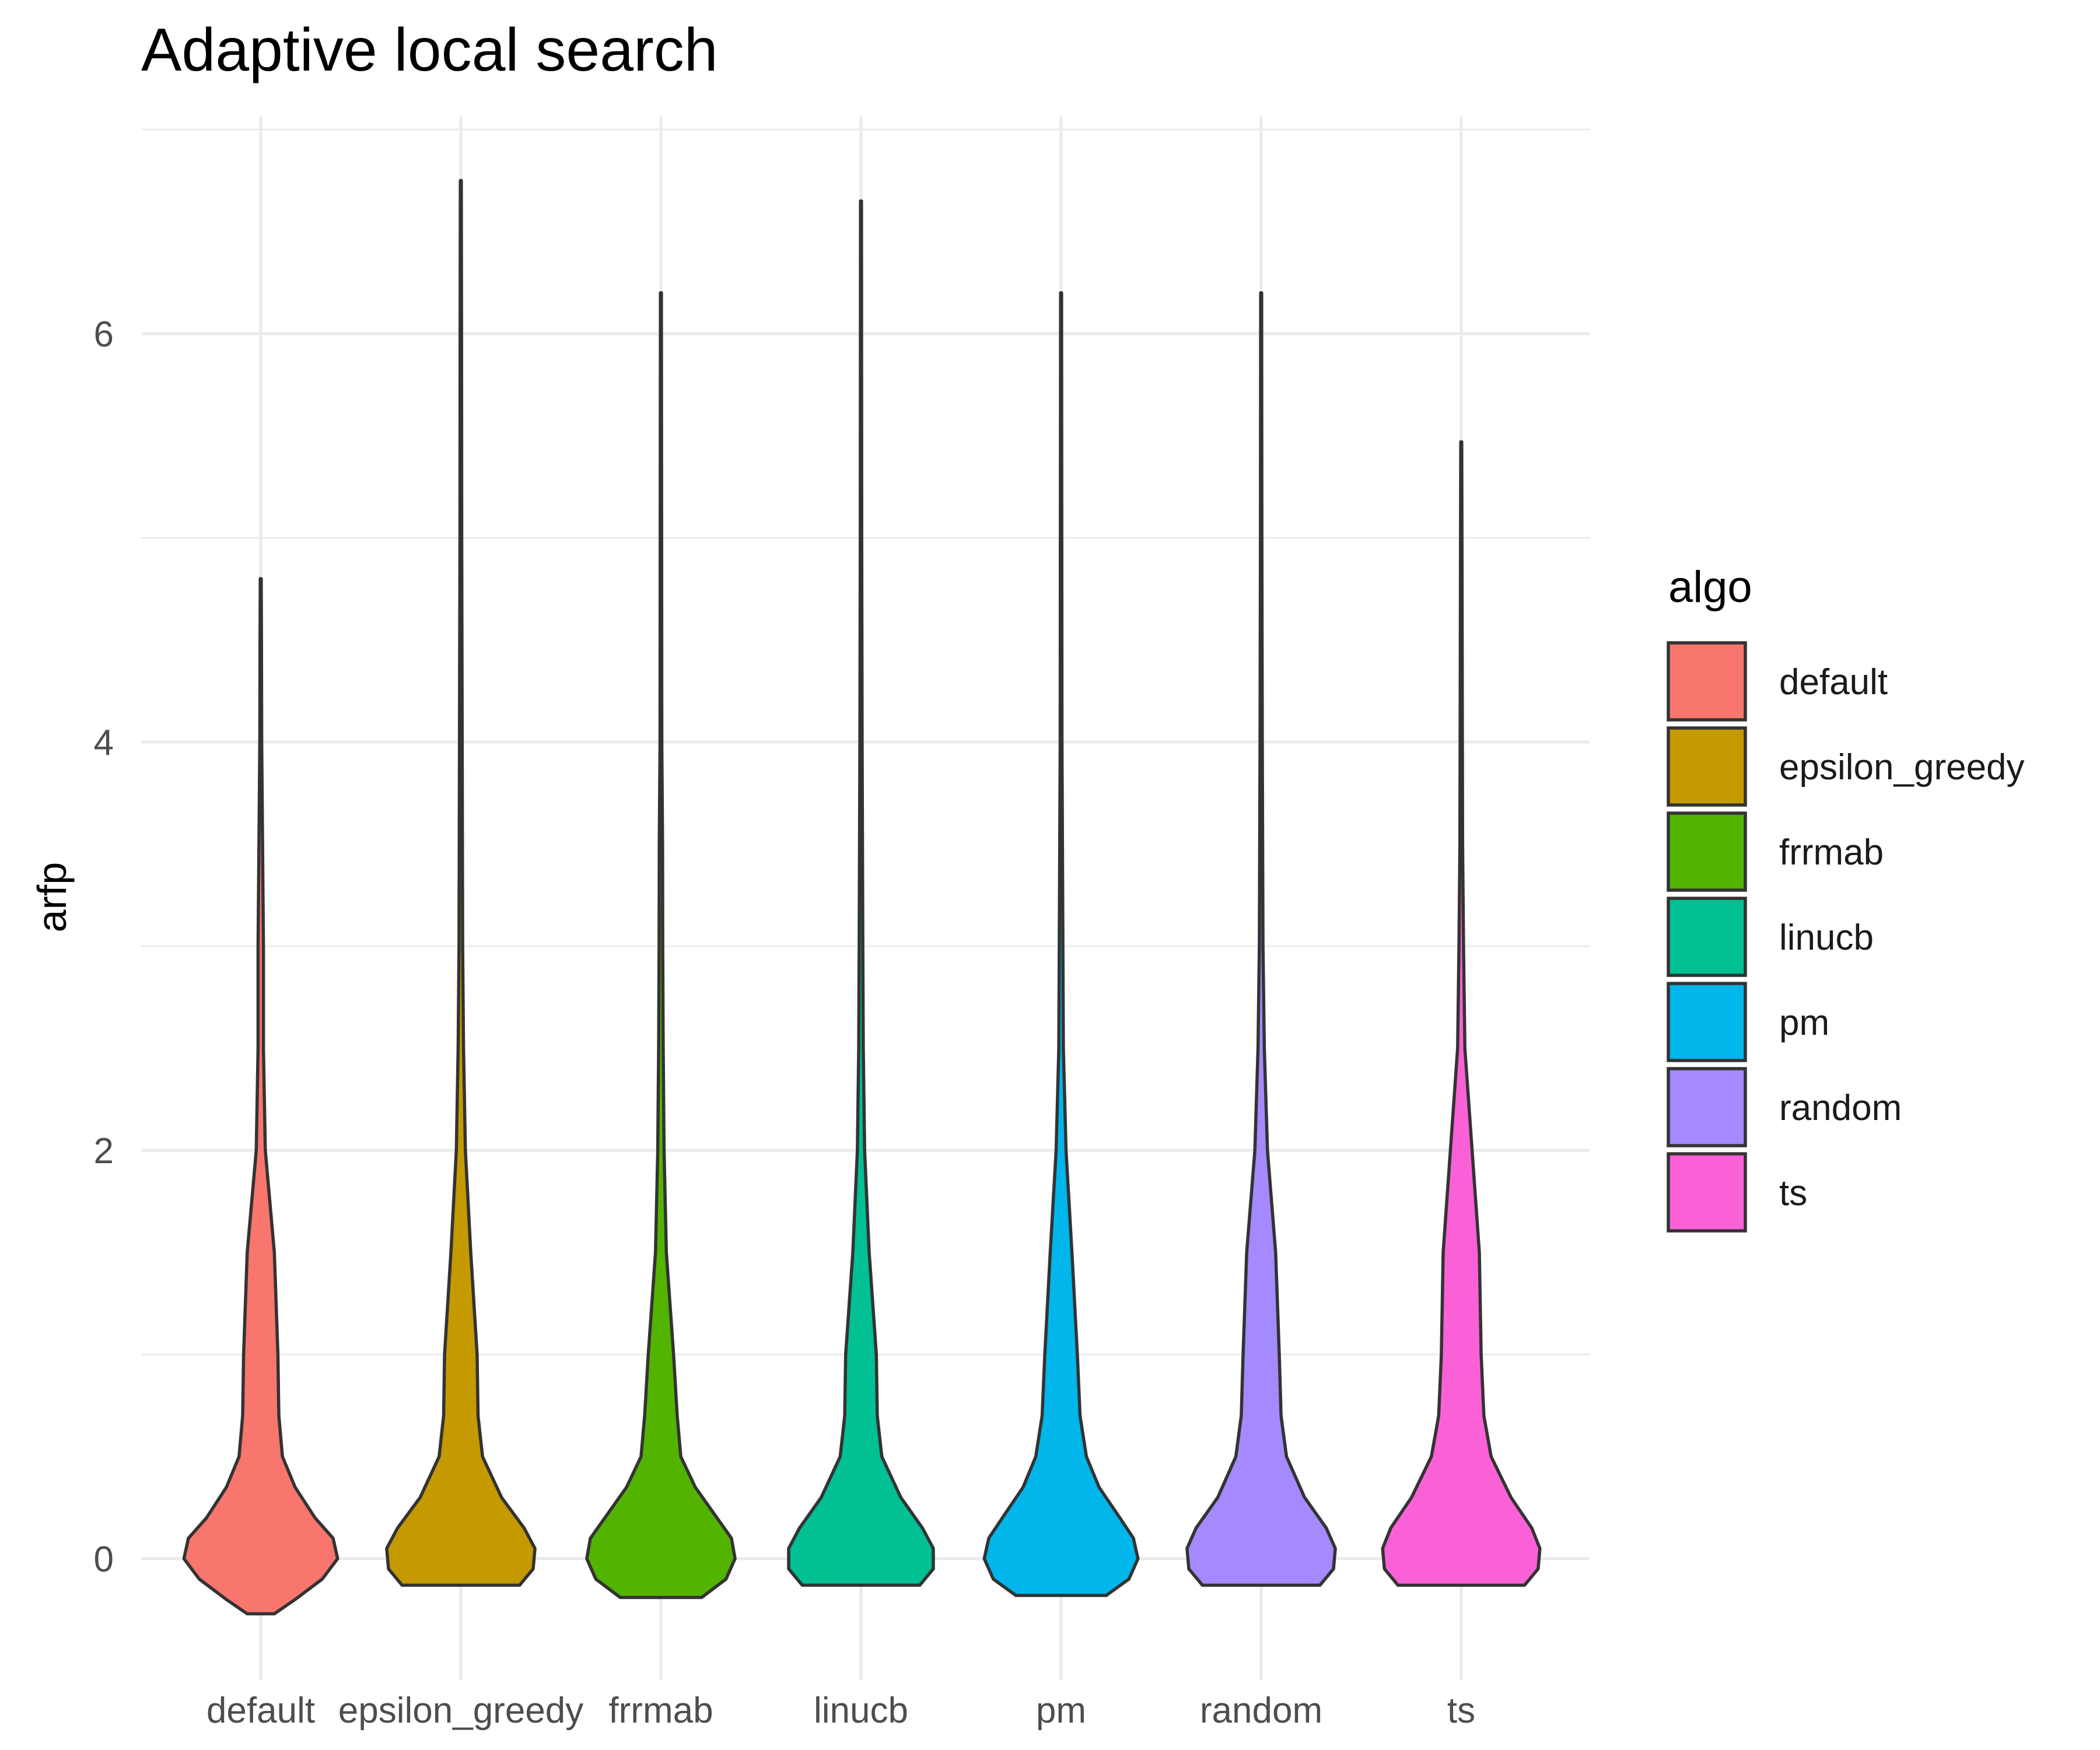  I want to click on x-tick-label: pm, so click(1061, 1710).